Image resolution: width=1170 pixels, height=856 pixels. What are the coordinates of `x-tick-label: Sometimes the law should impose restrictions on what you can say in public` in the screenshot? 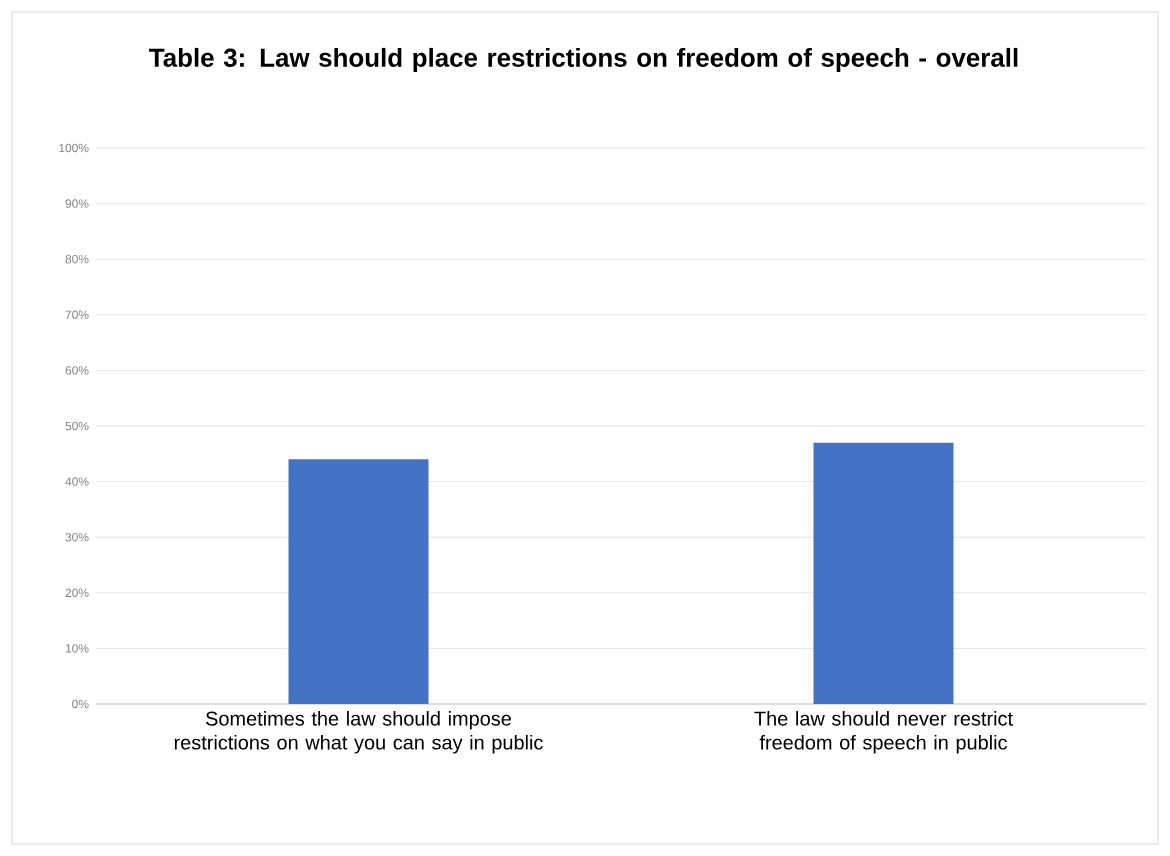 It's located at (358, 732).